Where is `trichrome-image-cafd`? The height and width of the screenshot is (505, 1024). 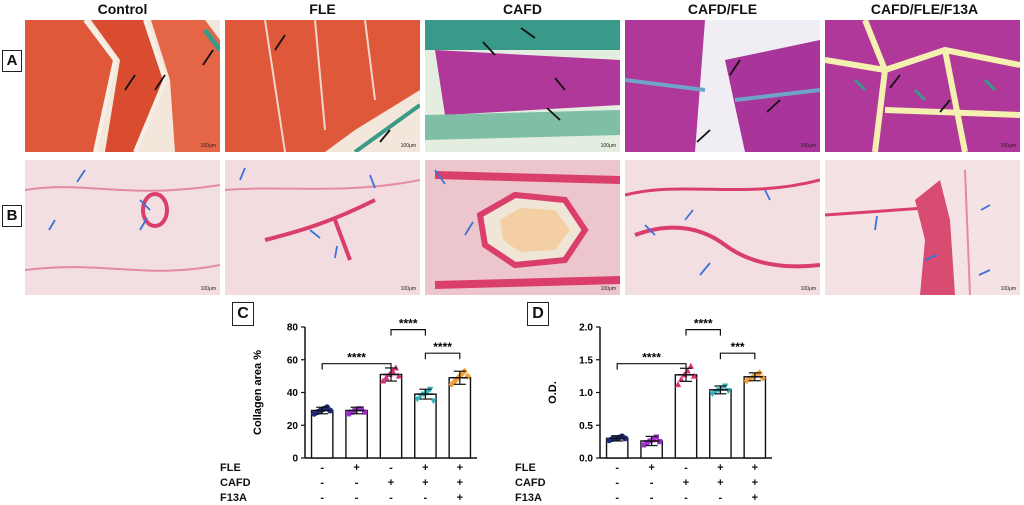
trichrome-image-cafd is located at coordinates (522, 86).